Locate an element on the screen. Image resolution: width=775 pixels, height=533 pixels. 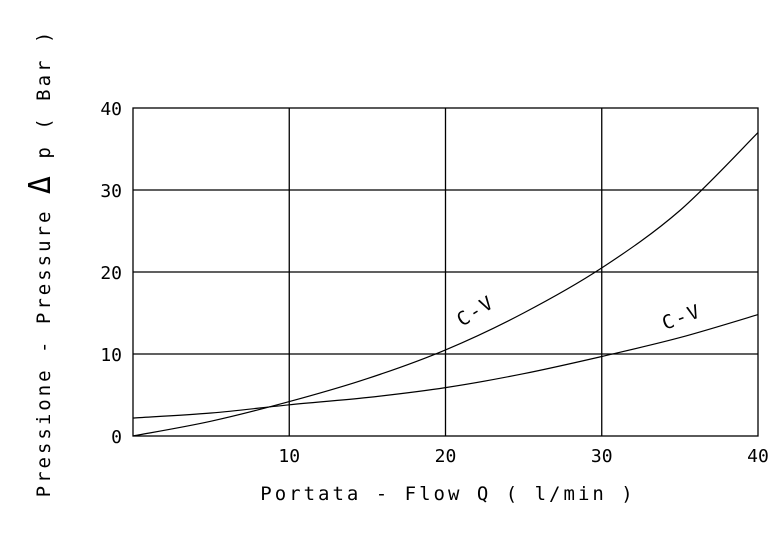
x-tick-label: 30 is located at coordinates (602, 456).